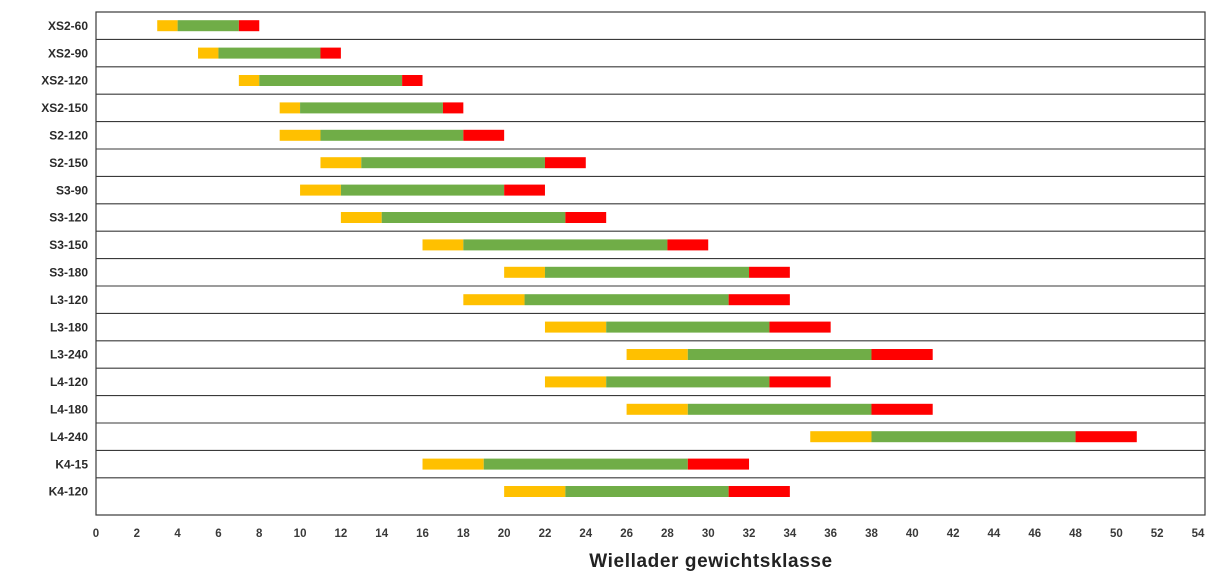 The width and height of the screenshot is (1208, 572). What do you see at coordinates (504, 534) in the screenshot?
I see `x-tick-label: 20` at bounding box center [504, 534].